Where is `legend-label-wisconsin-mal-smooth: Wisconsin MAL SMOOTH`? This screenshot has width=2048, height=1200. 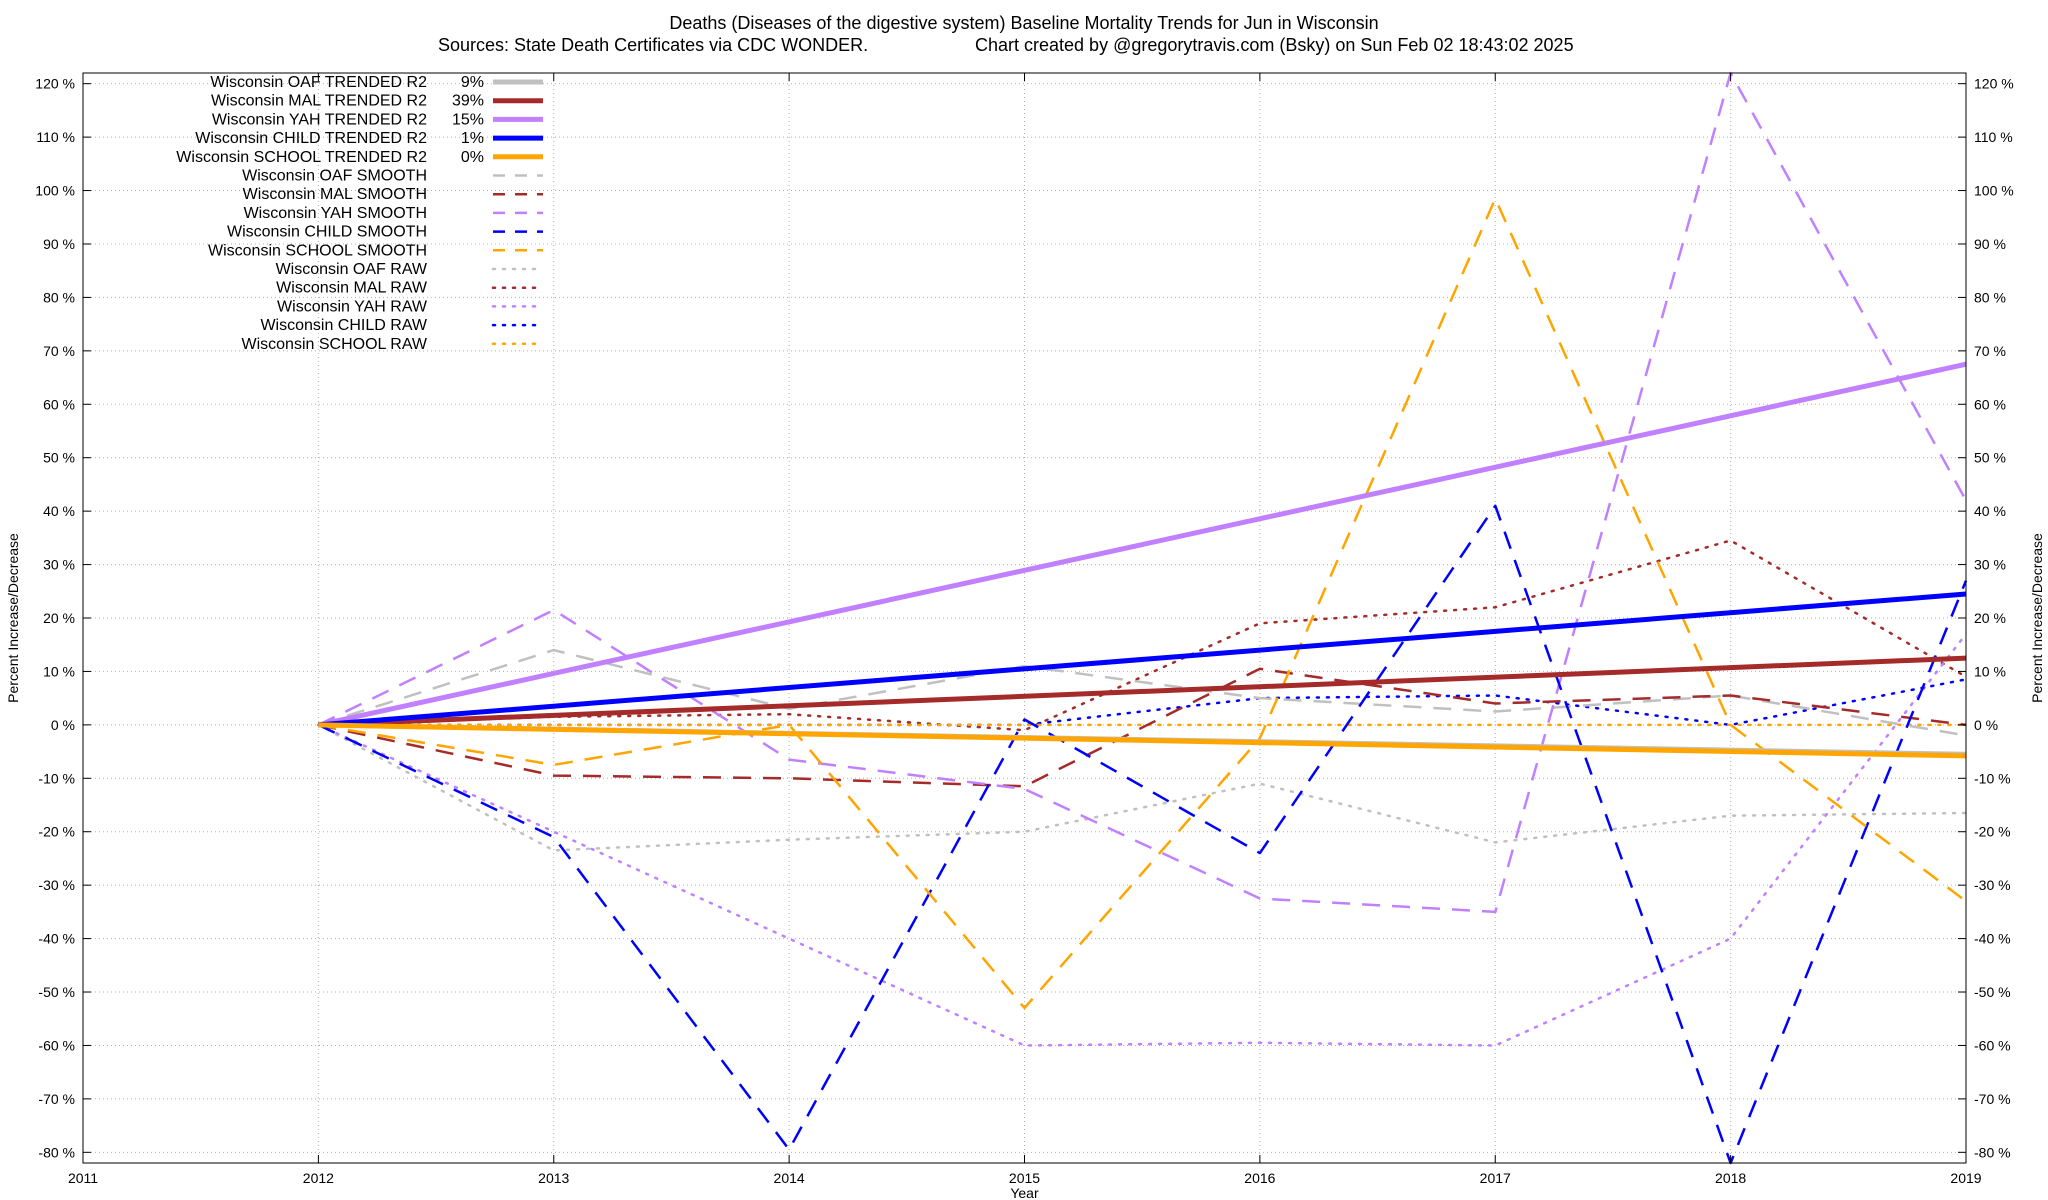
legend-label-wisconsin-mal-smooth: Wisconsin MAL SMOOTH is located at coordinates (335, 194).